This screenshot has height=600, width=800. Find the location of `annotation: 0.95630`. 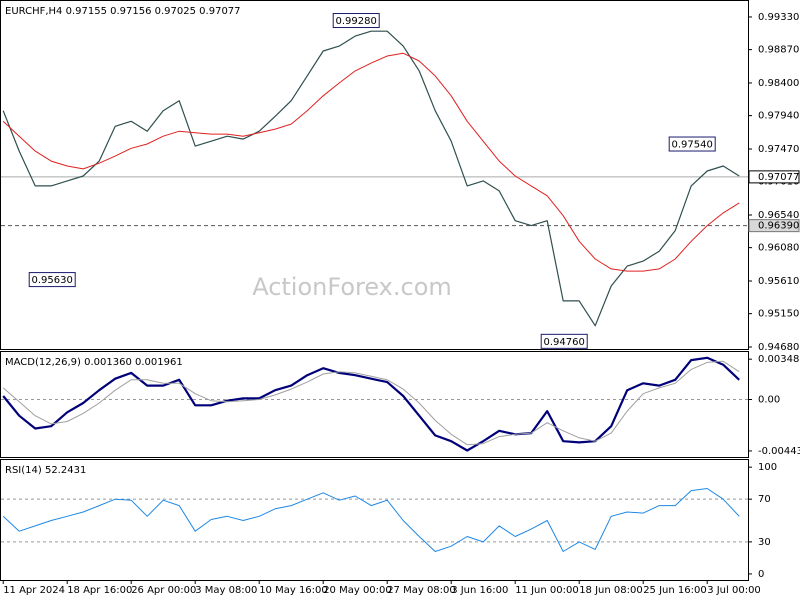

annotation: 0.95630 is located at coordinates (52, 280).